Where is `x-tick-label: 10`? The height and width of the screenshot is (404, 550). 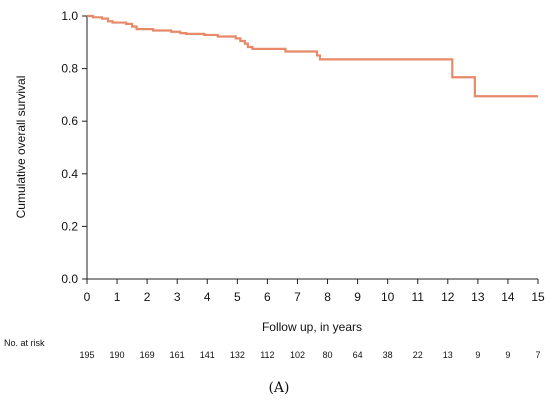 x-tick-label: 10 is located at coordinates (388, 297).